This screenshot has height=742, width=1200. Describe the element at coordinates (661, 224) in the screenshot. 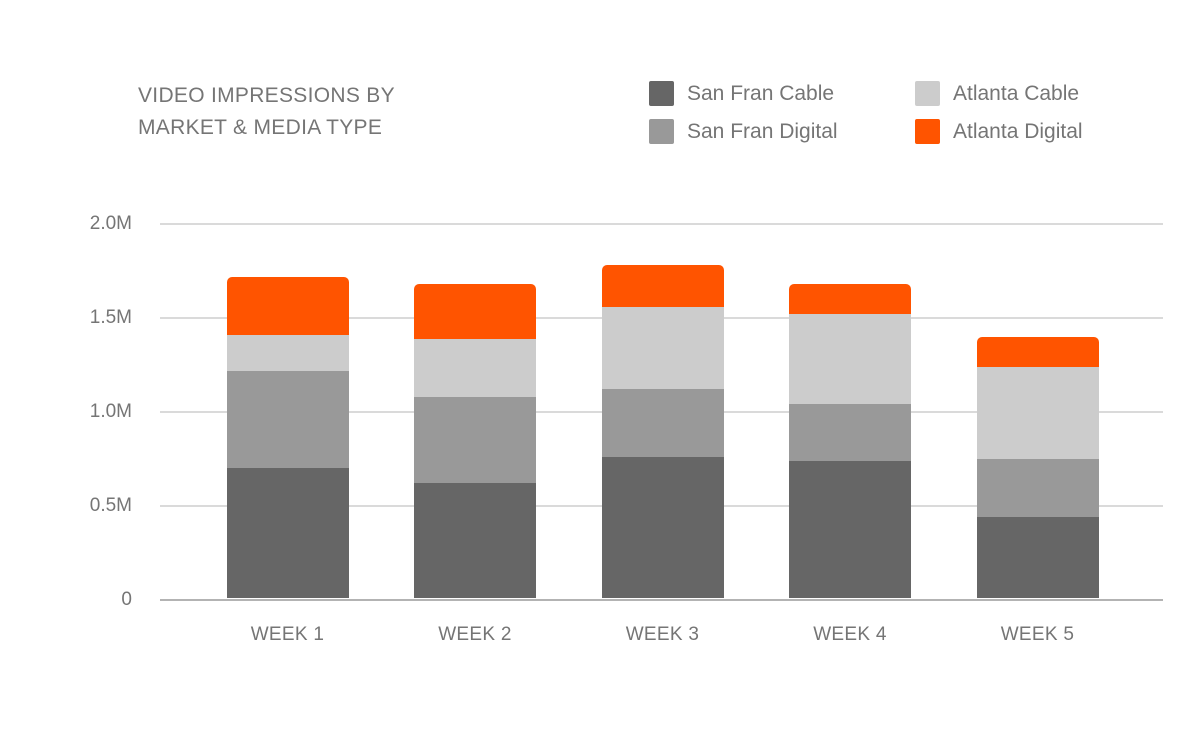

I see `gridline-2.0M` at that location.